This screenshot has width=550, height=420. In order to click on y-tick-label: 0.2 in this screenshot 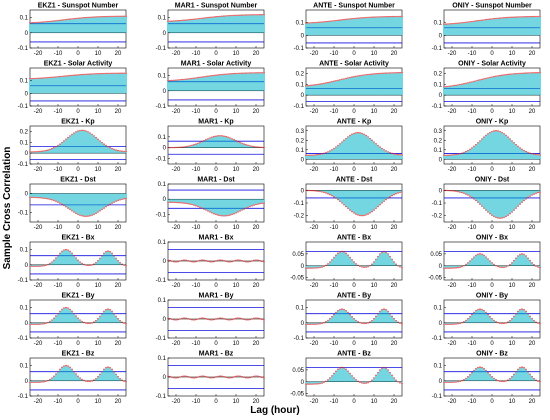, I will do `click(438, 141)`.